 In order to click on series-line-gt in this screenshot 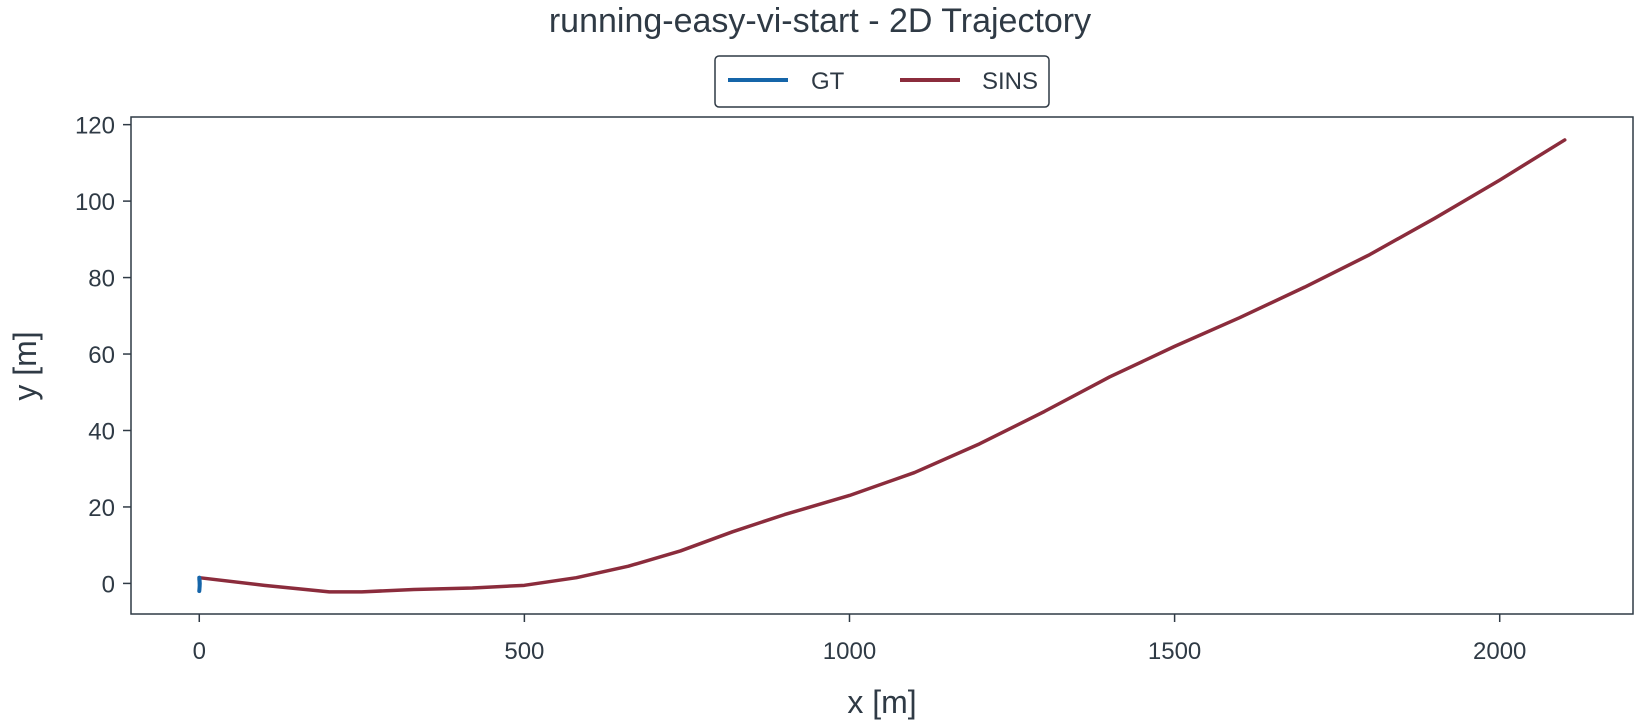, I will do `click(199, 584)`.